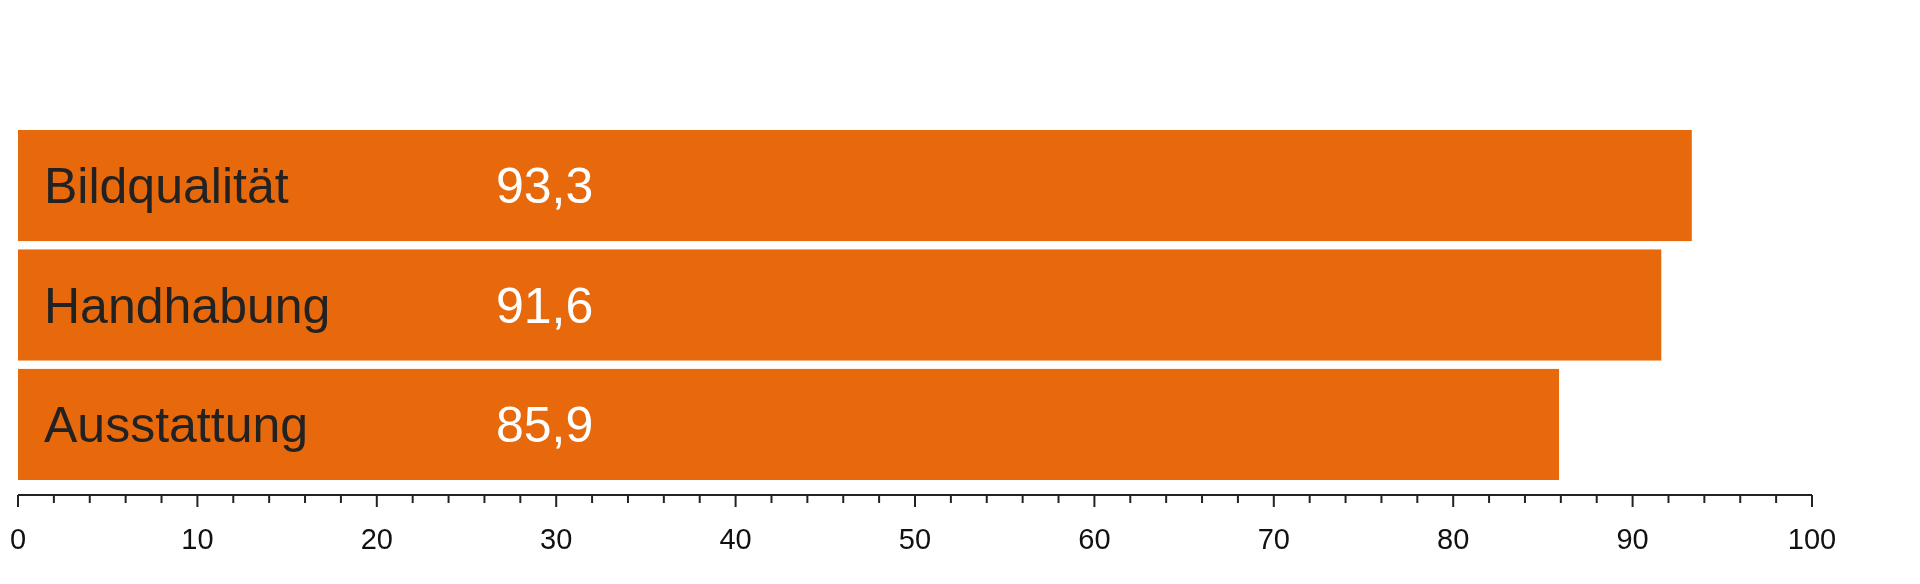 Image resolution: width=1920 pixels, height=584 pixels. Describe the element at coordinates (1273, 539) in the screenshot. I see `x-tick-label: 70` at that location.